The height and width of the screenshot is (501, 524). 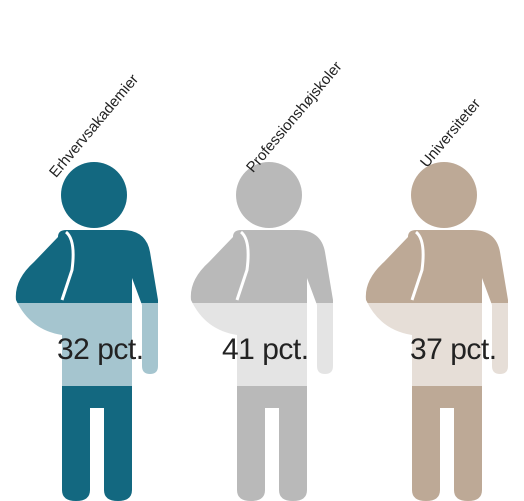 What do you see at coordinates (265, 349) in the screenshot?
I see `value-label: 41 pct.` at bounding box center [265, 349].